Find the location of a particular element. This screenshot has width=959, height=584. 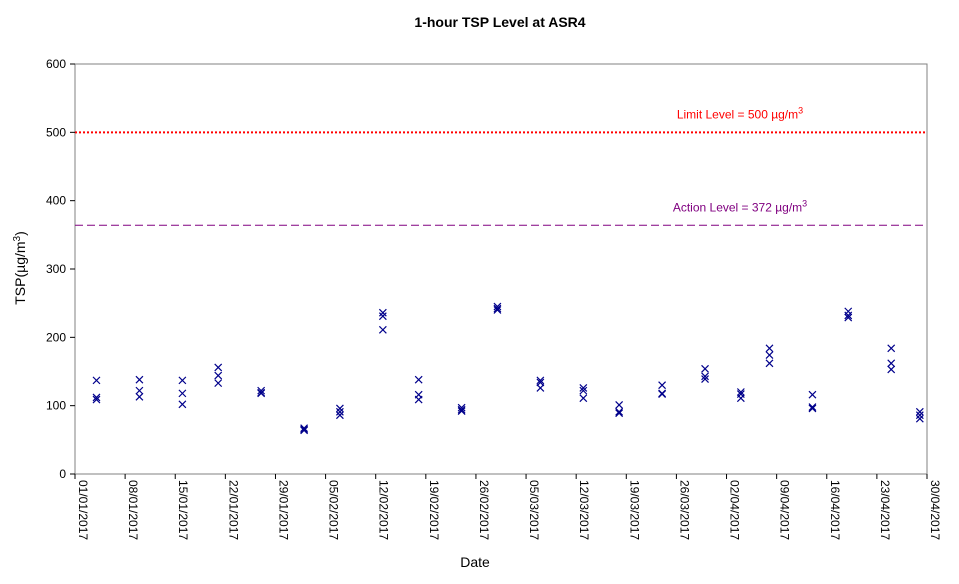

action-level-label-main: Action Level = 372 µg/m is located at coordinates (737, 207).